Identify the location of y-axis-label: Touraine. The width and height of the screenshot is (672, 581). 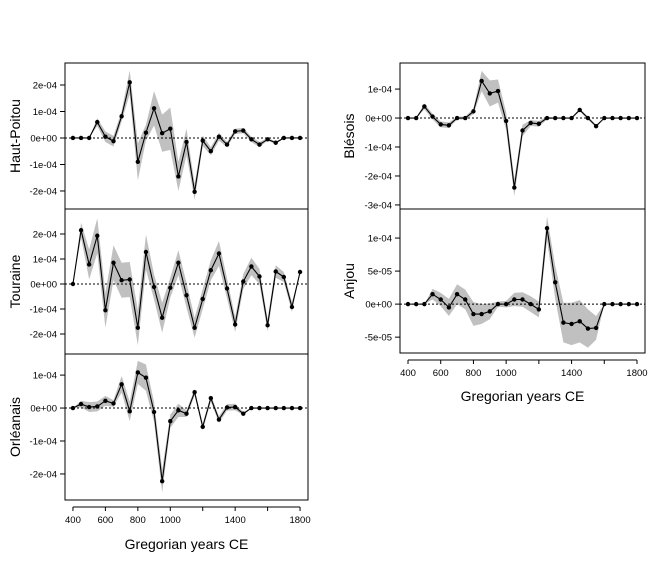
(15, 281).